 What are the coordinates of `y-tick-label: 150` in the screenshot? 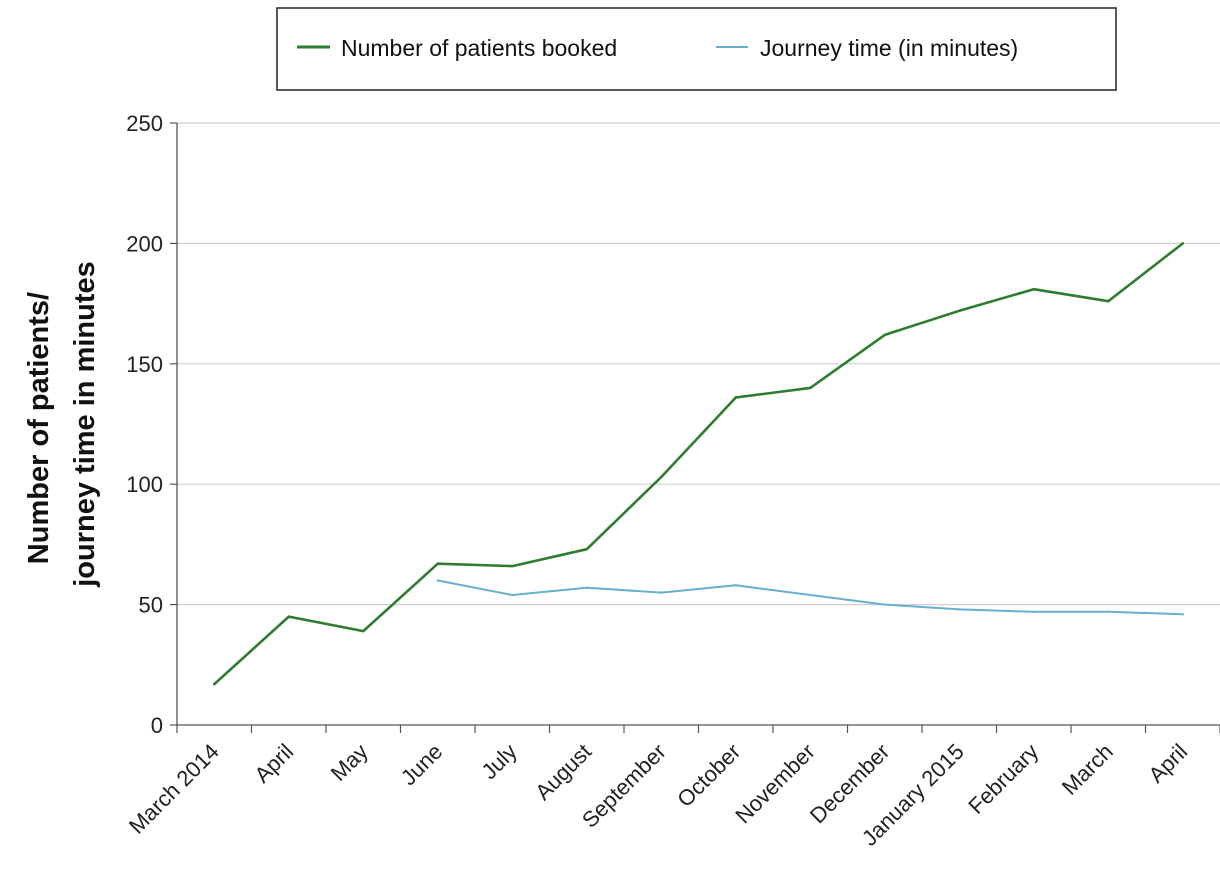 It's located at (144, 364).